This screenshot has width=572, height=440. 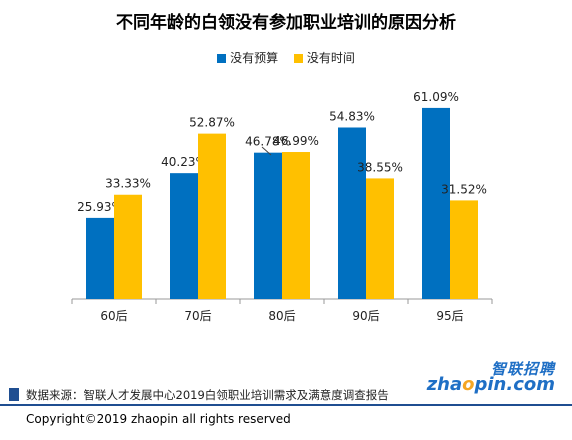 What do you see at coordinates (449, 316) in the screenshot?
I see `x-tick-label-4: 95后` at bounding box center [449, 316].